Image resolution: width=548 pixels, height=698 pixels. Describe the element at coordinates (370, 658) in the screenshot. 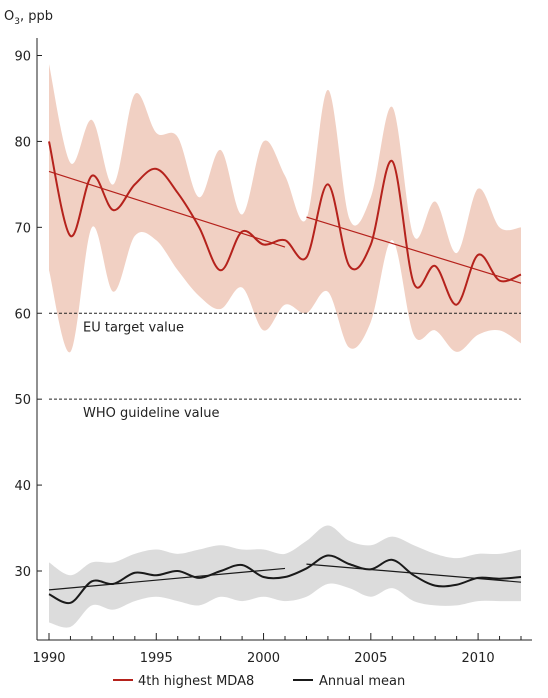

I see `x-tick-label: 2005` at that location.